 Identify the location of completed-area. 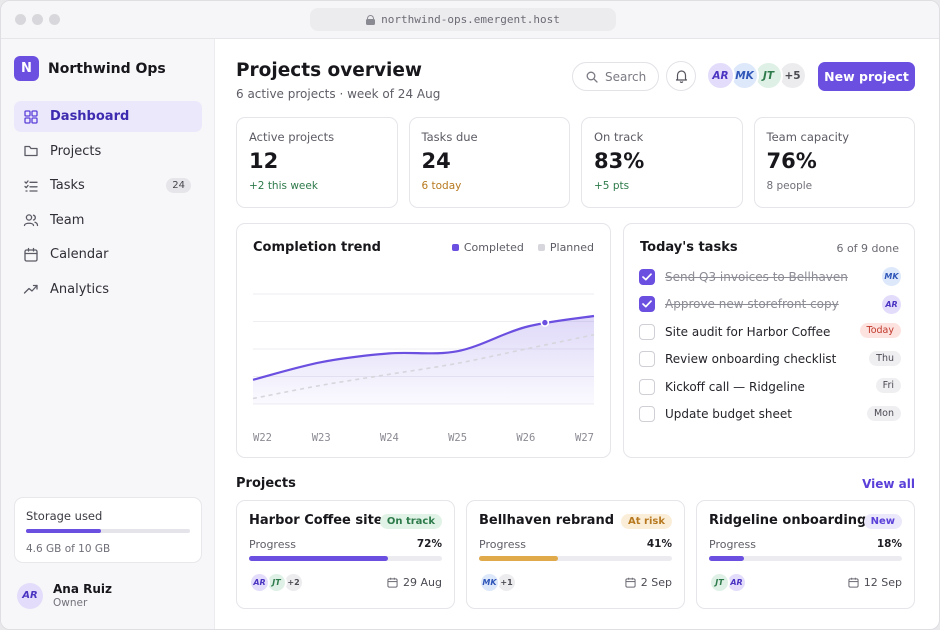
(423, 360).